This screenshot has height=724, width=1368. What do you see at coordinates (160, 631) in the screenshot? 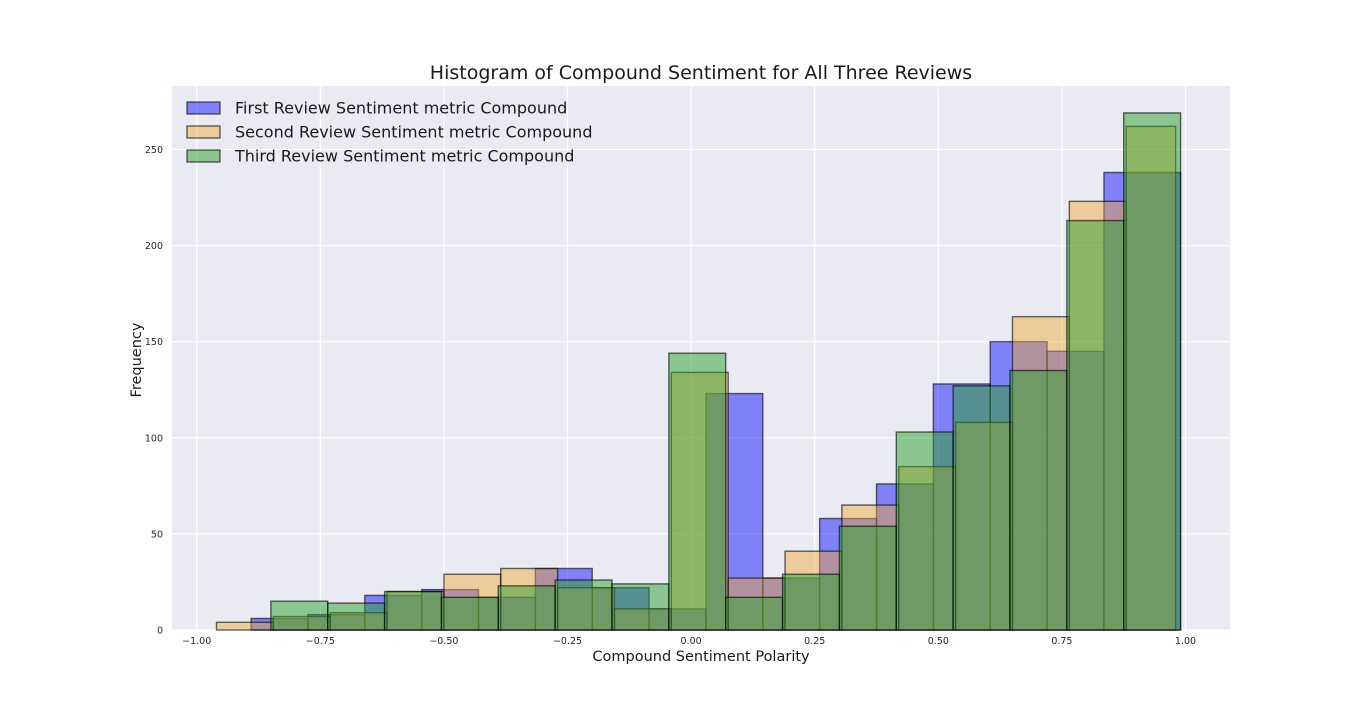
I see `y-tick-label: 0` at bounding box center [160, 631].